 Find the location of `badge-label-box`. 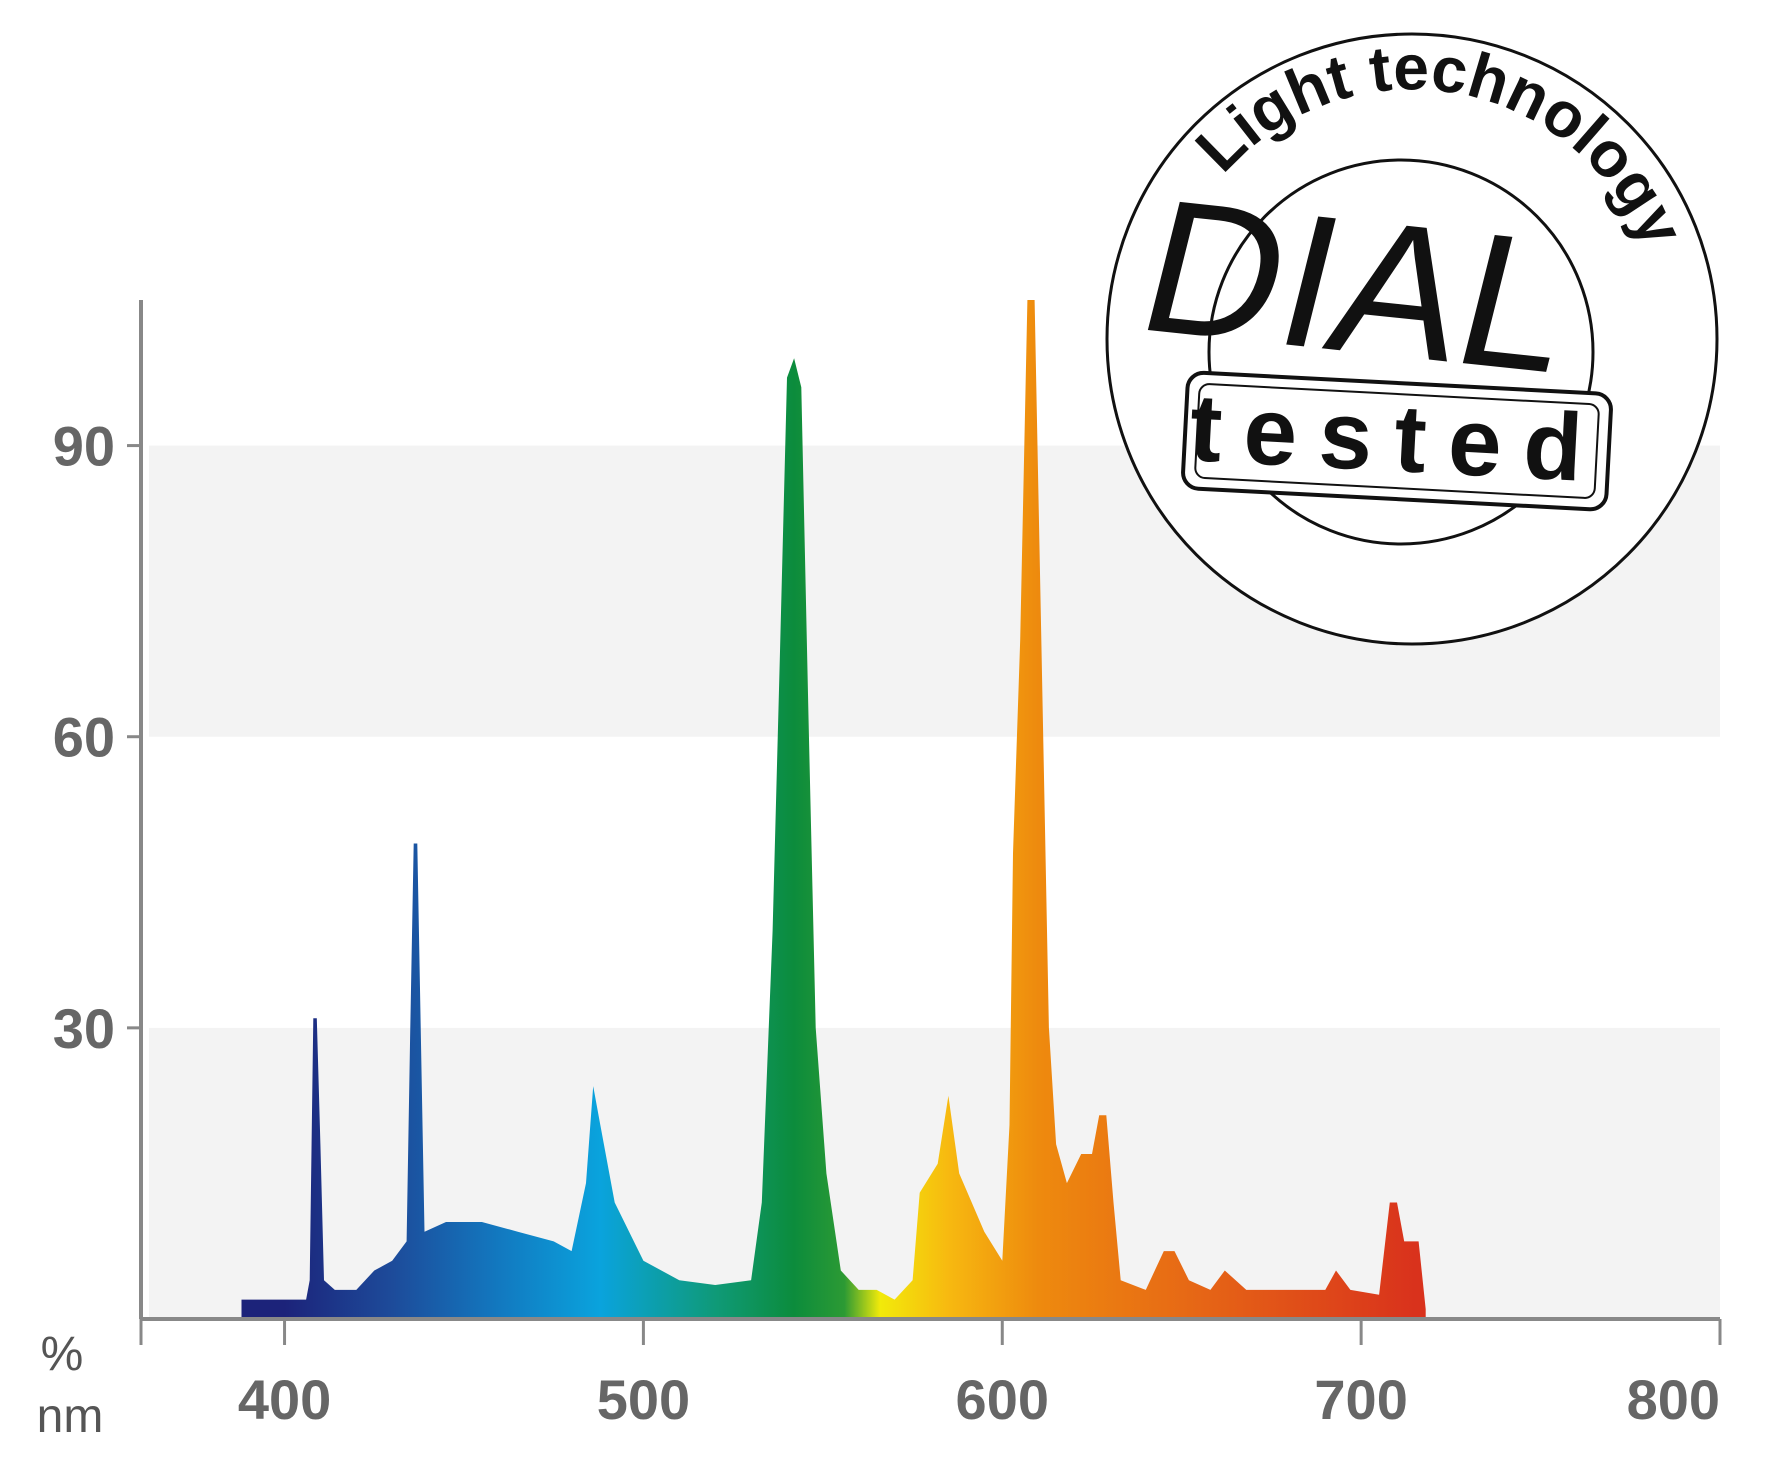

badge-label-box is located at coordinates (1397, 441).